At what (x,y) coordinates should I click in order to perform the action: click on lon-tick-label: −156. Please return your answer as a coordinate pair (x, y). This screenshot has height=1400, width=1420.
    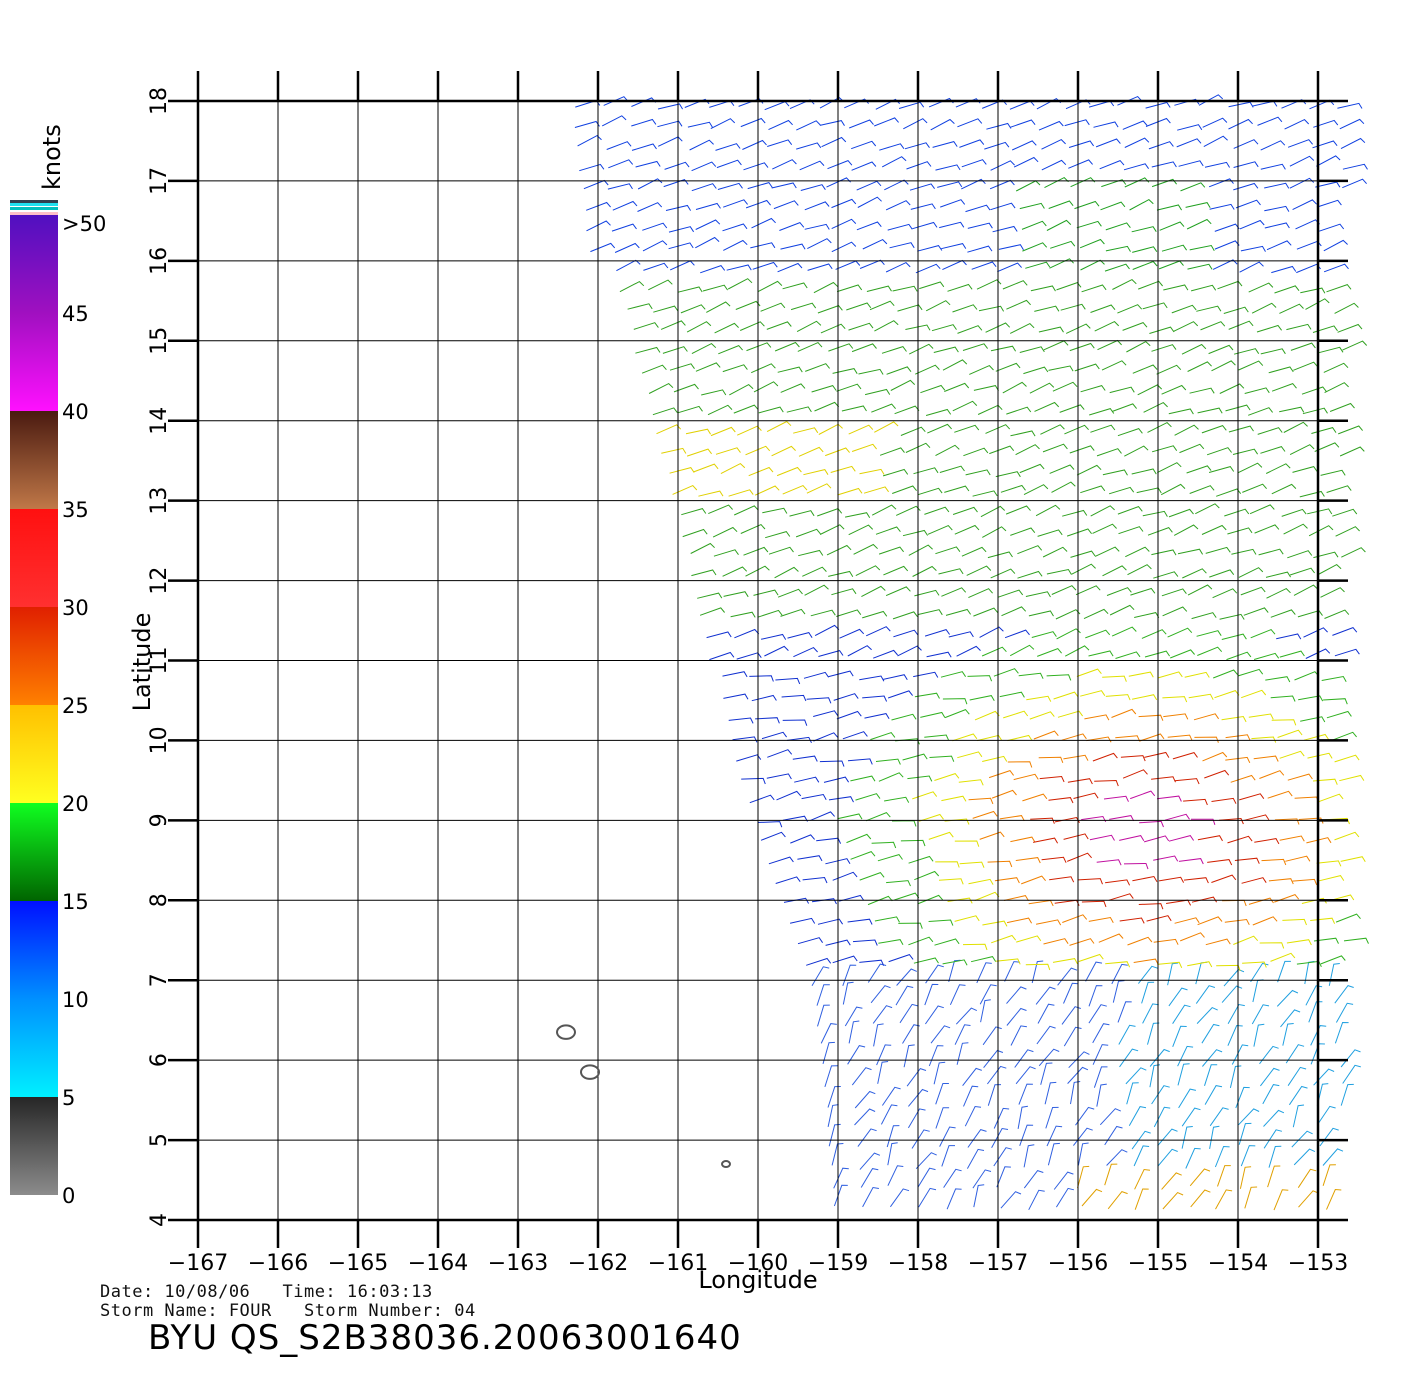
    Looking at the image, I should click on (1078, 1263).